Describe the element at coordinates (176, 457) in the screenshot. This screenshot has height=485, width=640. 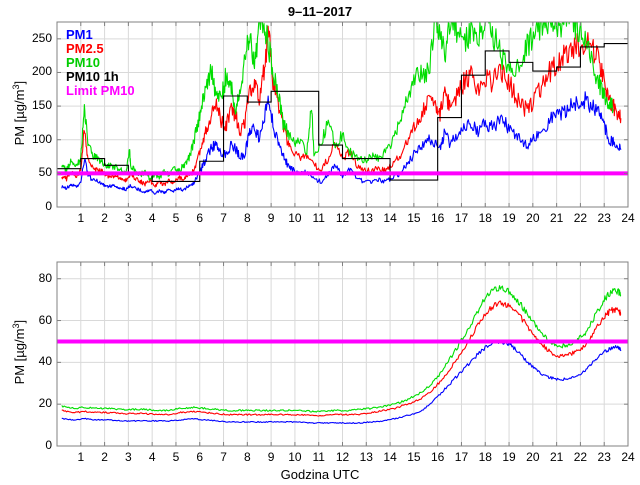
I see `xtick-bottom-panel-5: 5` at that location.